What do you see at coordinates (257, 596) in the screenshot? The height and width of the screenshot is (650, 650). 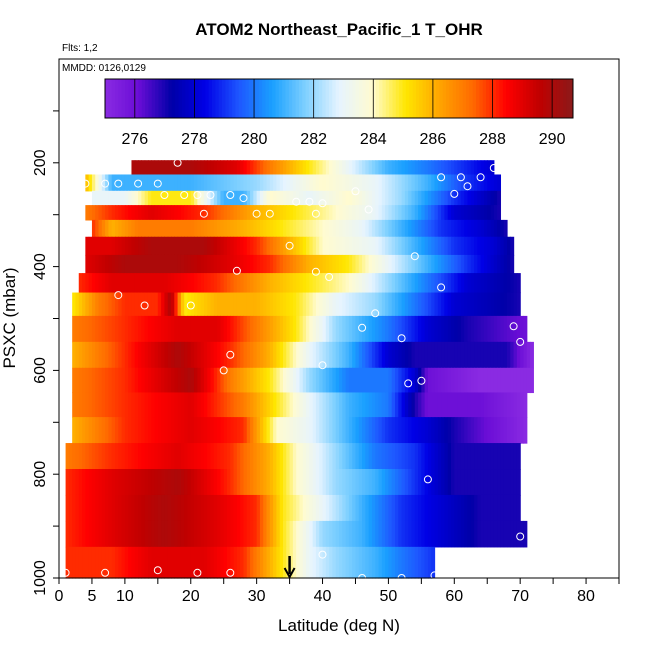 I see `x-tick-label: 30` at bounding box center [257, 596].